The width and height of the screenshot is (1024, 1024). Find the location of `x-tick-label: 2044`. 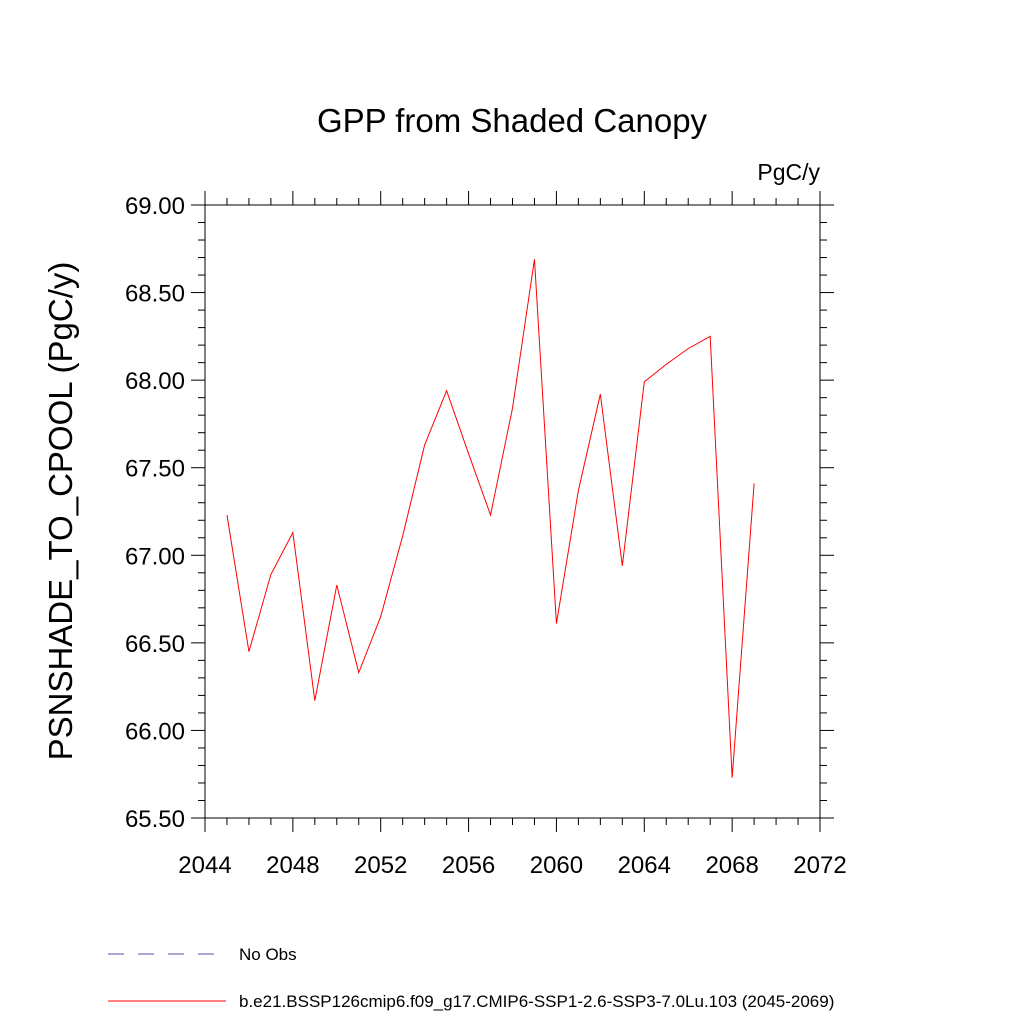

x-tick-label: 2044 is located at coordinates (204, 865).